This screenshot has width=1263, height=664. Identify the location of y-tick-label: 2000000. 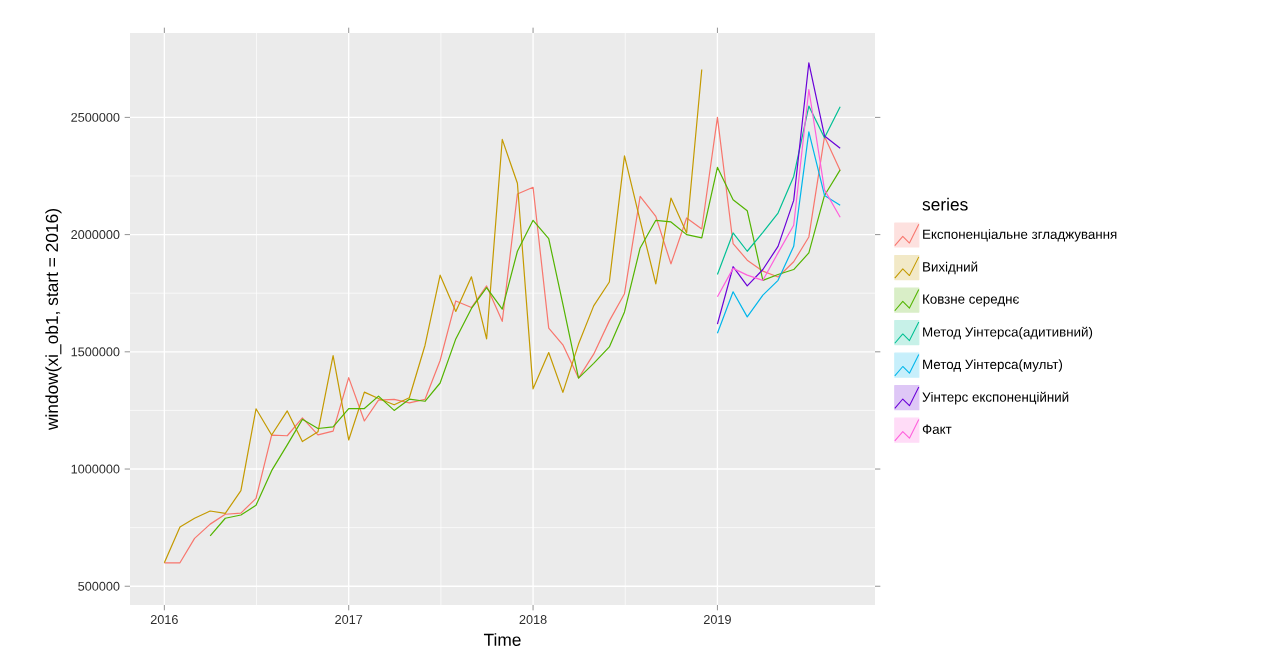
(95, 235).